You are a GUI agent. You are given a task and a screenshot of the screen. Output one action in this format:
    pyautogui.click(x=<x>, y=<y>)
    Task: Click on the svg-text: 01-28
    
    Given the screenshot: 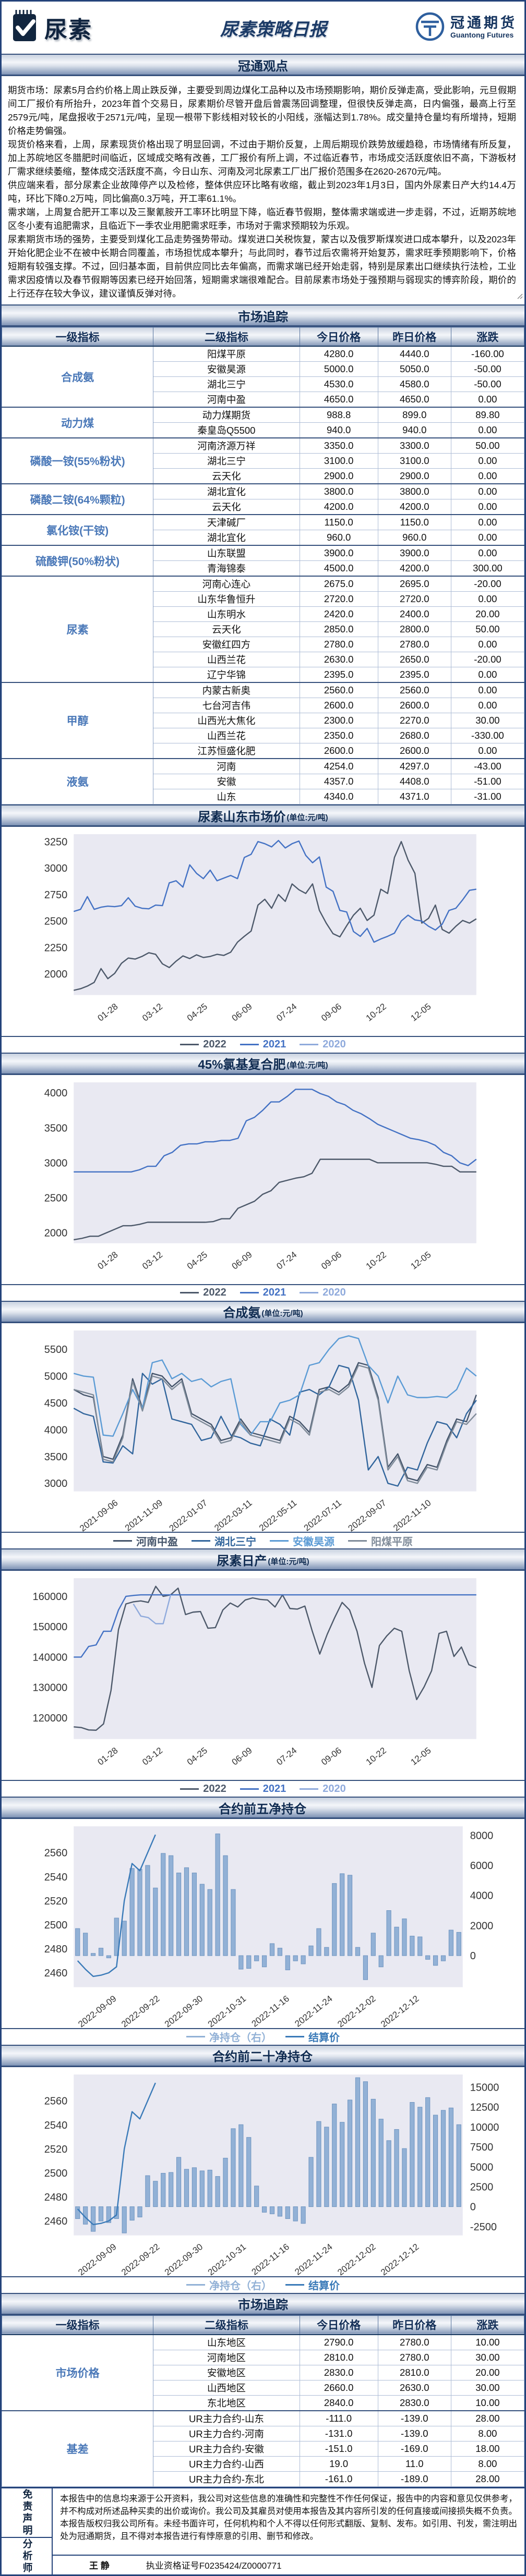 What is the action you would take?
    pyautogui.click(x=107, y=1756)
    